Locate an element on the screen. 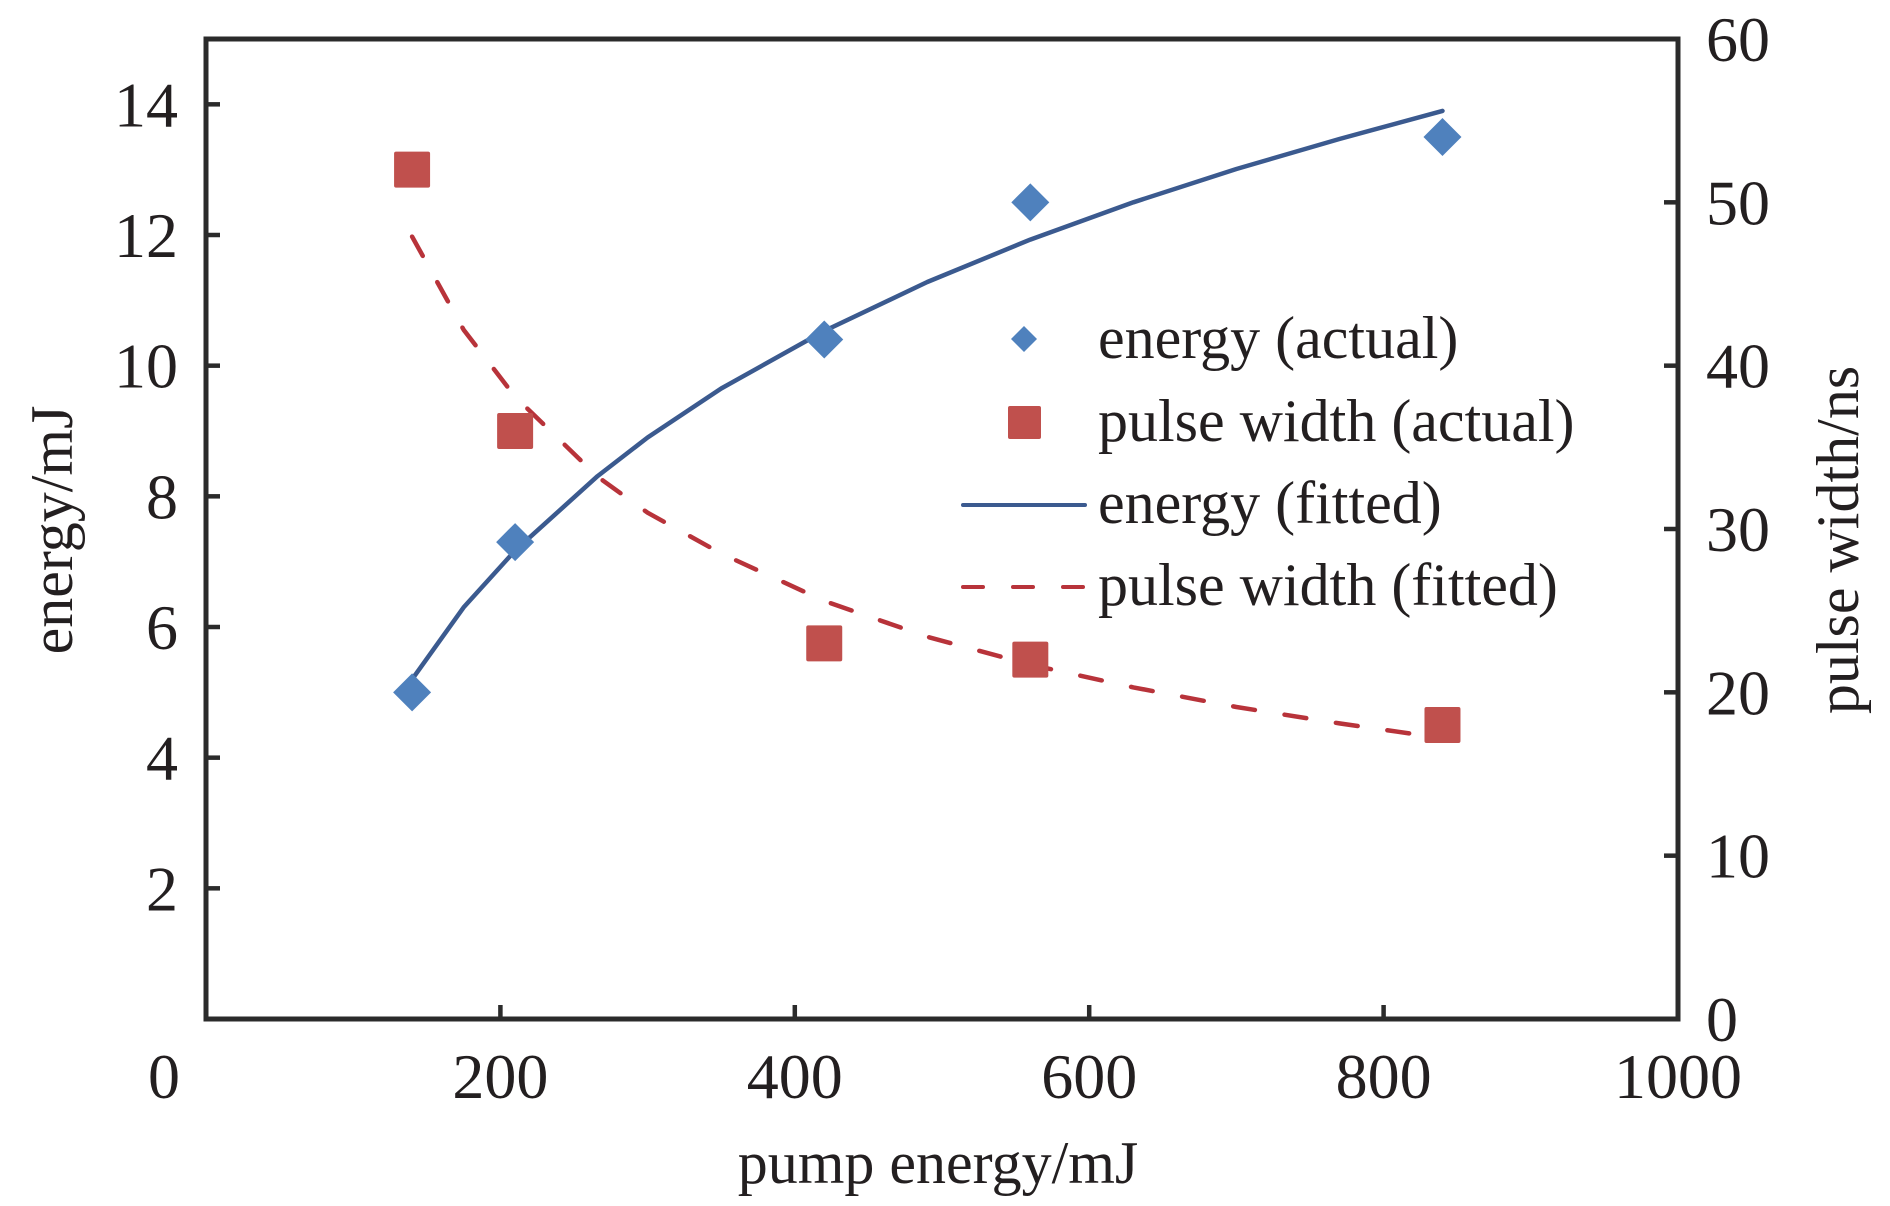 The image size is (1890, 1206). y-axis-left-title: energy/mJ is located at coordinates (52, 530).